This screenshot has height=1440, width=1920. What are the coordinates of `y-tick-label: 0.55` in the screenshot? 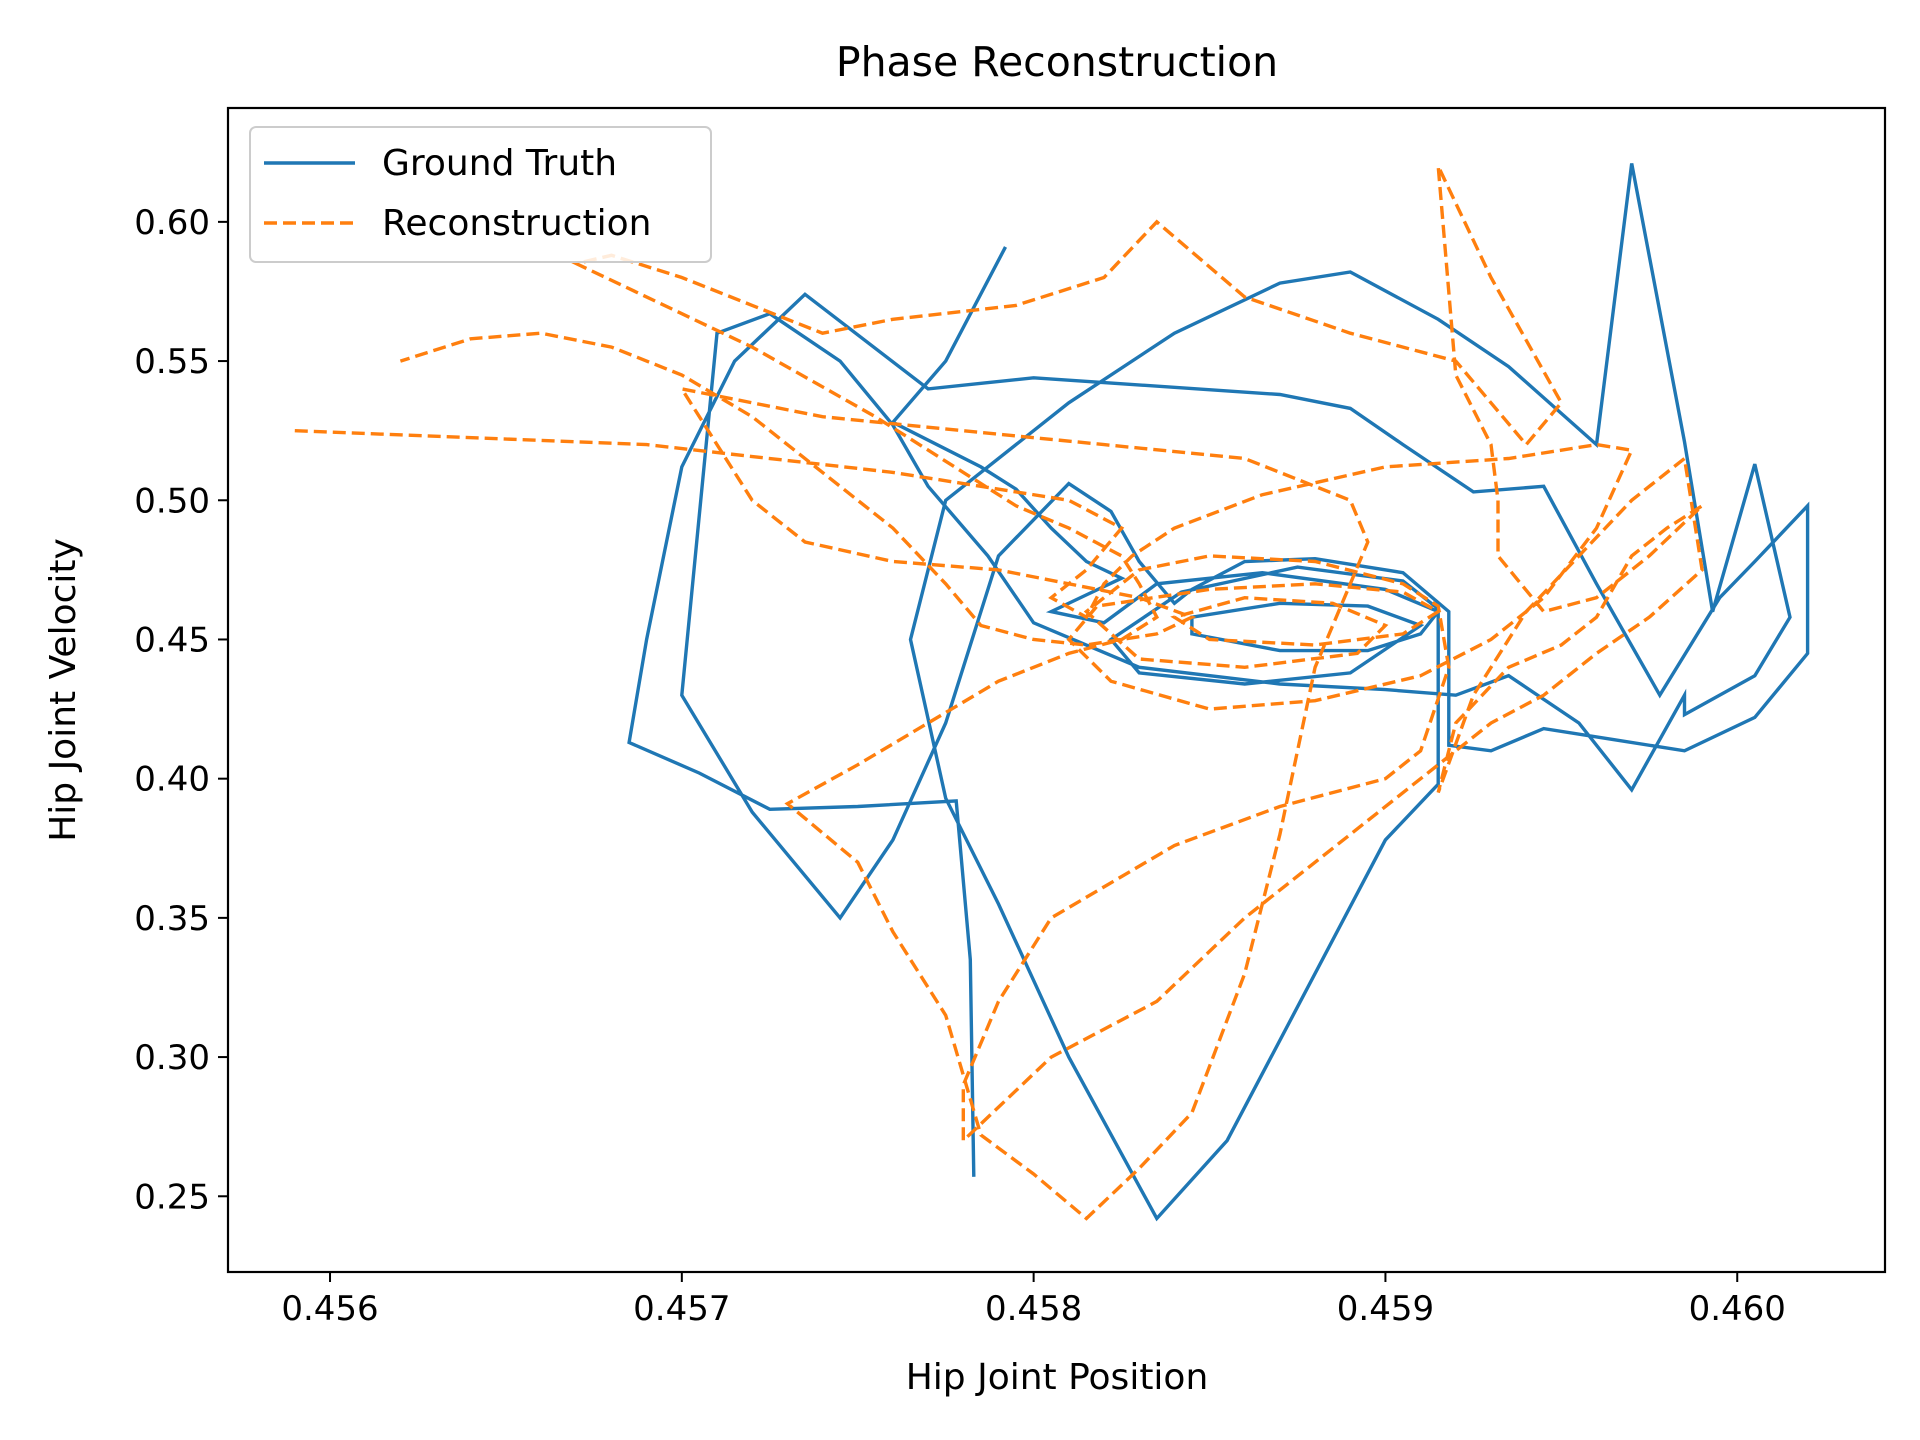 It's located at (172, 362).